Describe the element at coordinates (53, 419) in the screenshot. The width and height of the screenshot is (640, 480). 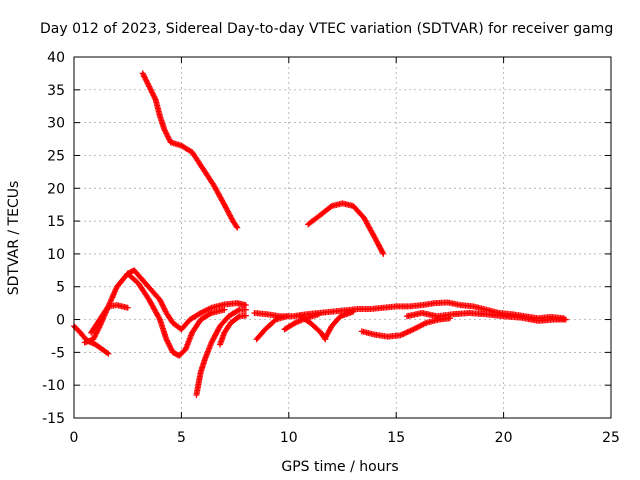
I see `y-tick-label: -15` at that location.